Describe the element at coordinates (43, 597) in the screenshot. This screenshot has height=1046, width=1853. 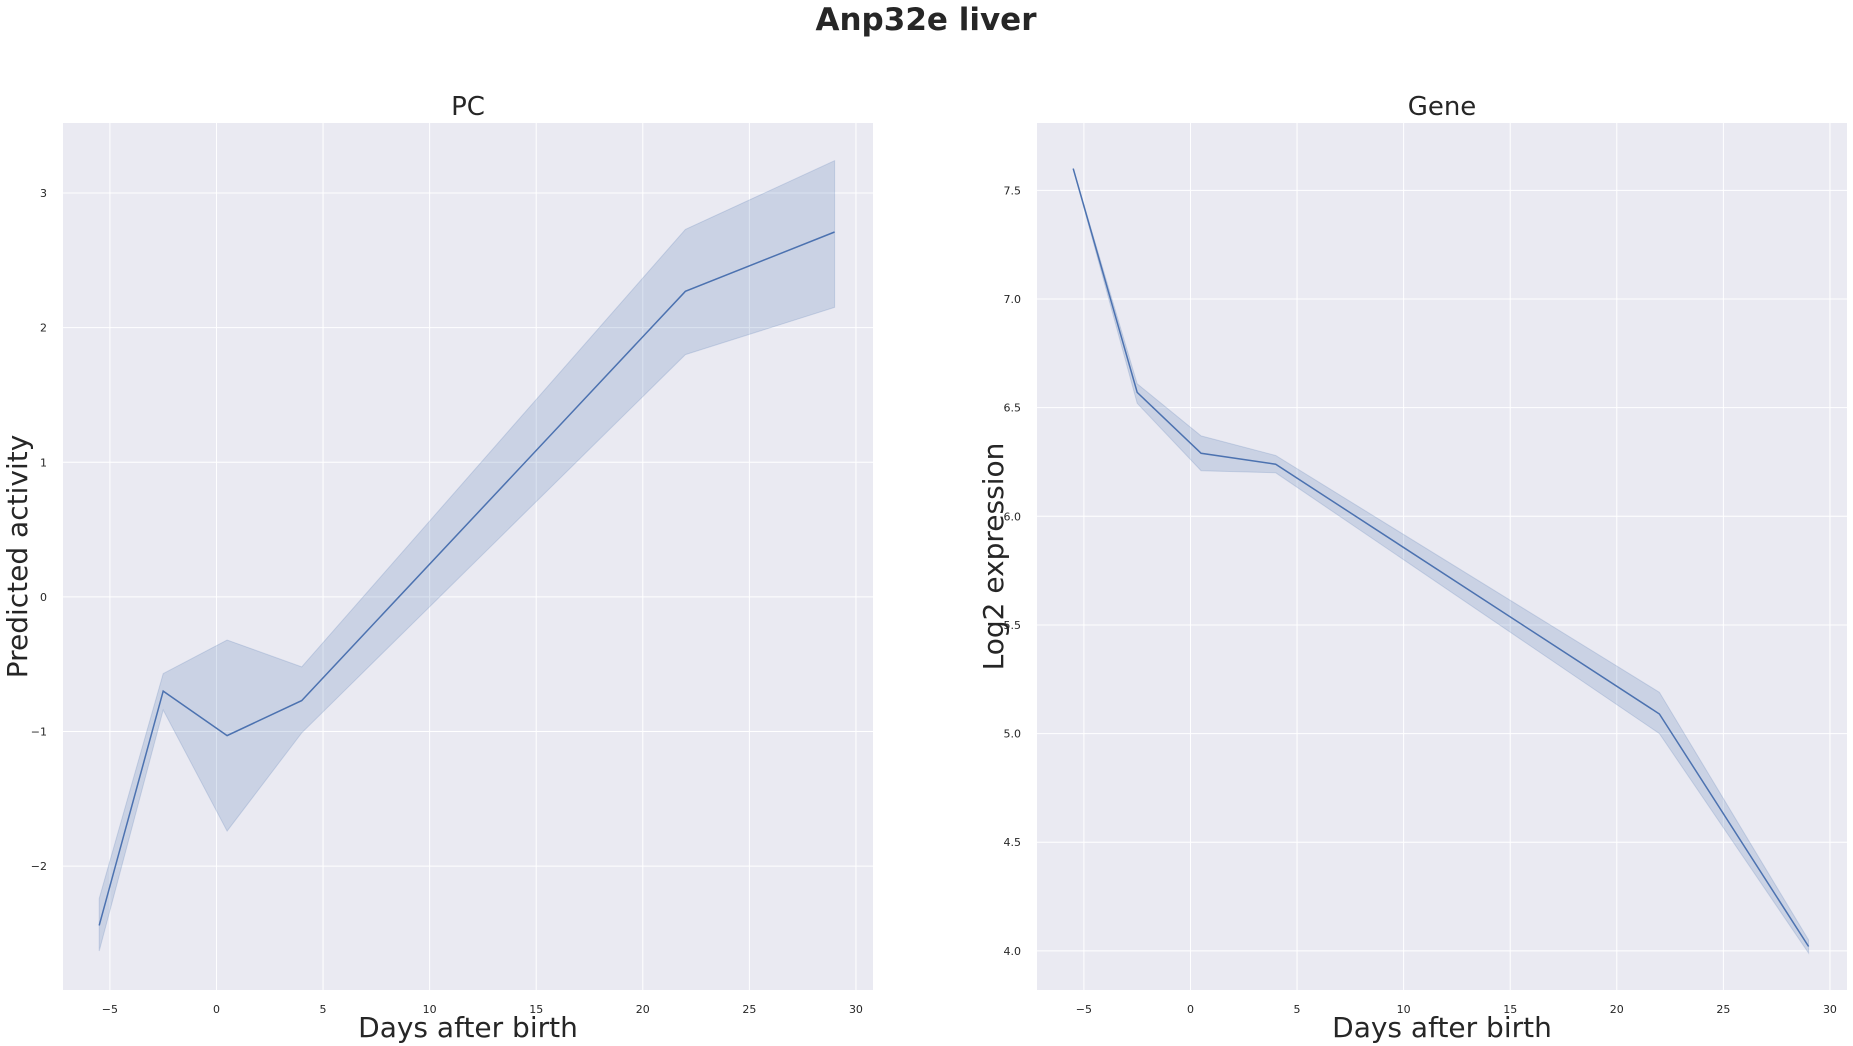
I see `y-tick-label: 0` at that location.